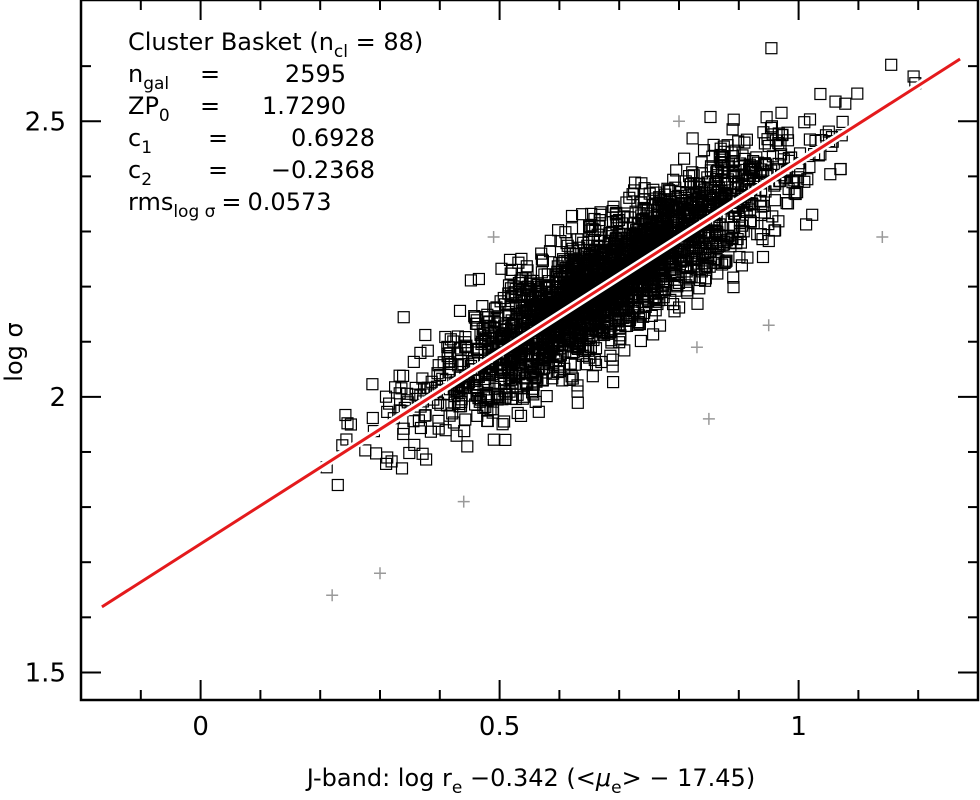  Describe the element at coordinates (45, 122) in the screenshot. I see `y-tick-label: 2.5` at that location.